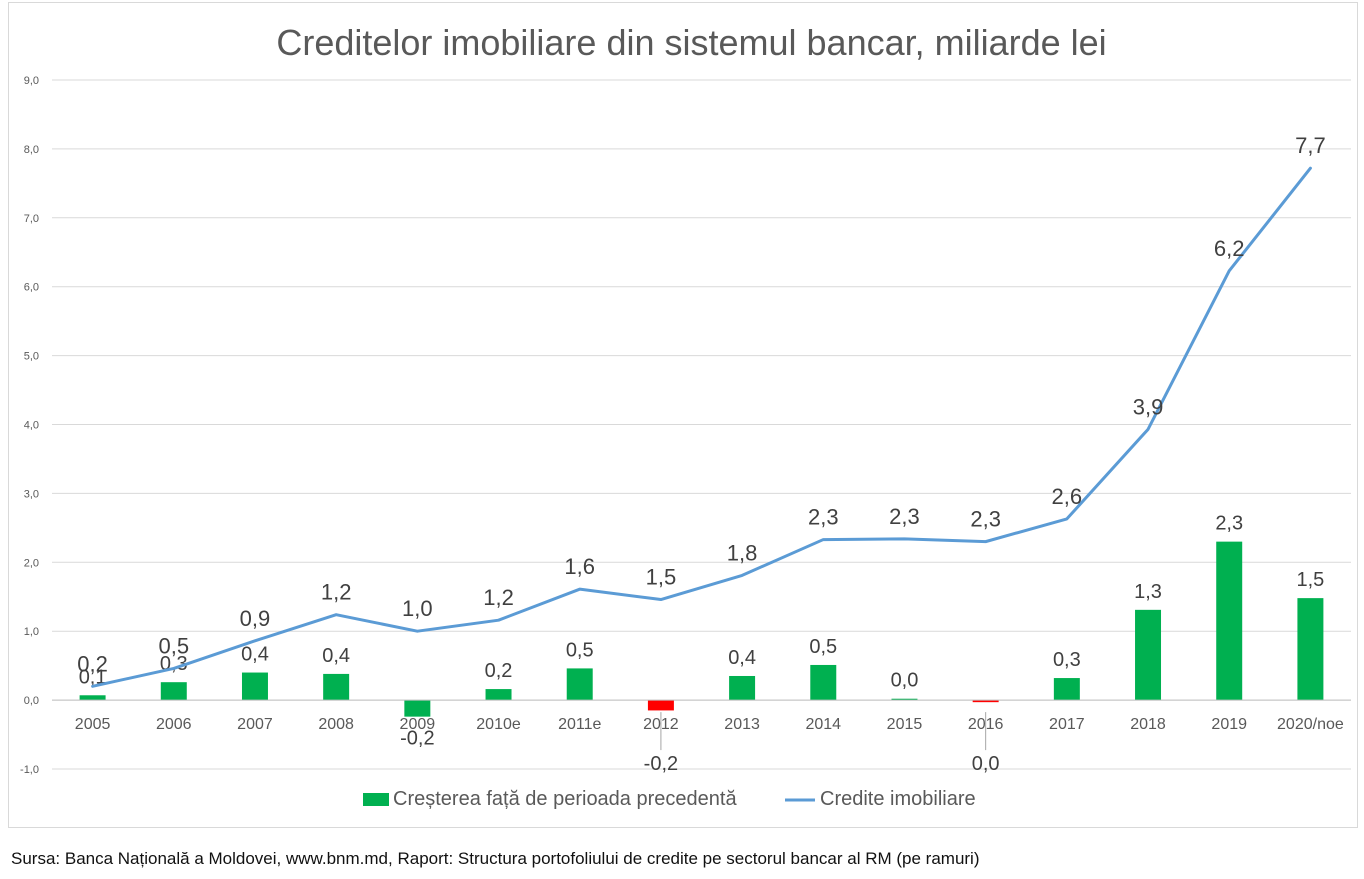 This screenshot has height=879, width=1364. I want to click on x-tick-label: 2008, so click(336, 724).